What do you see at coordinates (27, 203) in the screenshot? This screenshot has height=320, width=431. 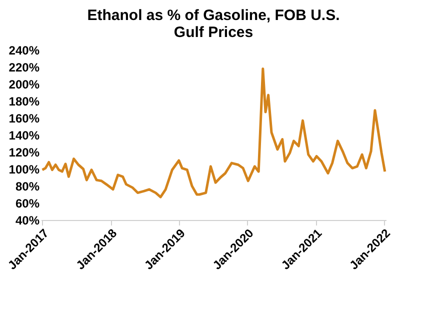 I see `y-tick-label: 60%` at bounding box center [27, 203].